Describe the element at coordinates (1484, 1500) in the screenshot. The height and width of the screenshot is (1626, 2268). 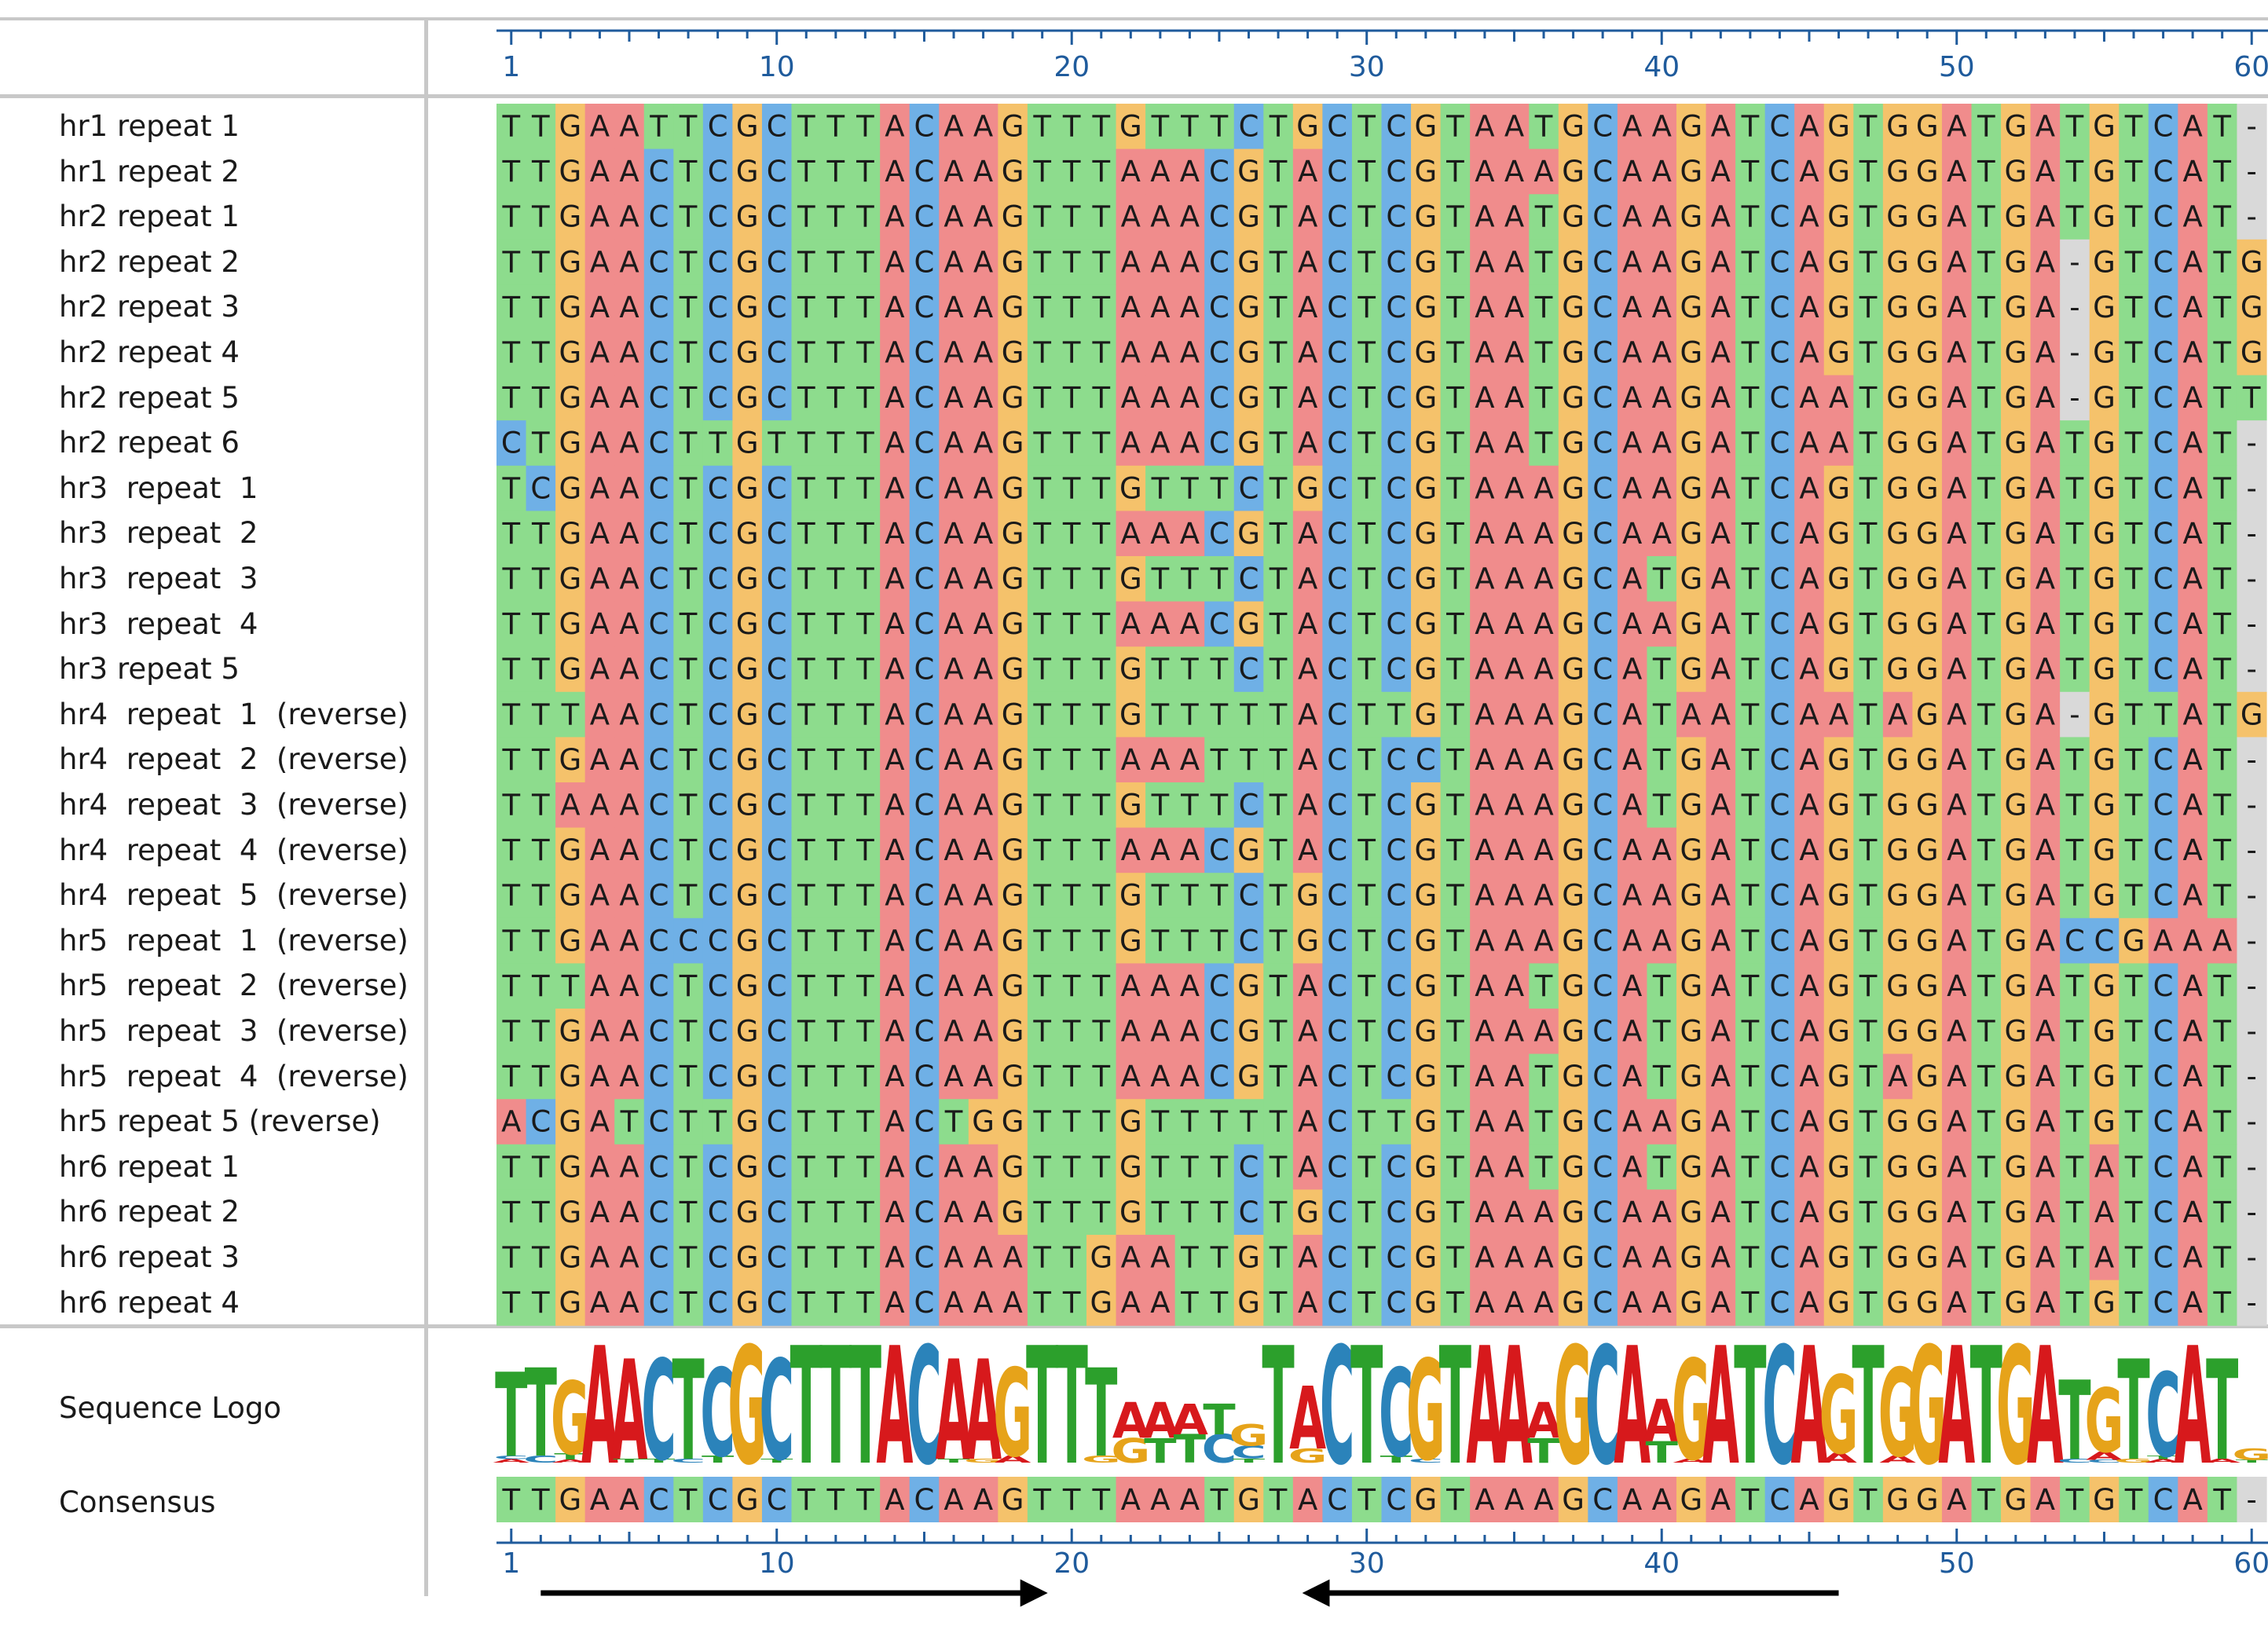
I see `consensus-letter: A` at that location.